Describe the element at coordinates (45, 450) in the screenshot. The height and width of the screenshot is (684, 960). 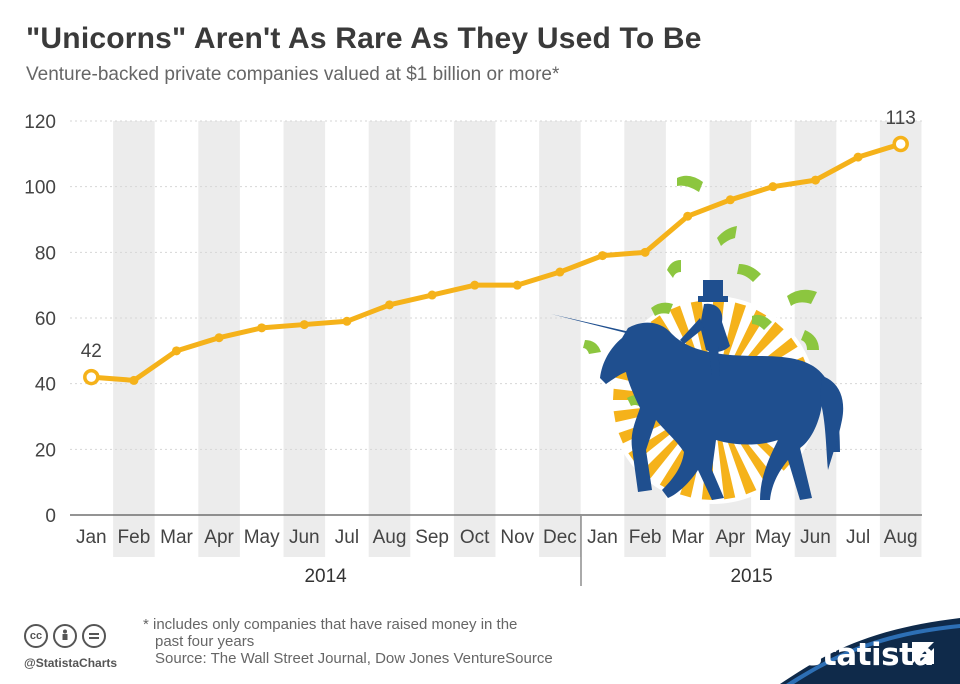
I see `y-tick-label: 20` at that location.